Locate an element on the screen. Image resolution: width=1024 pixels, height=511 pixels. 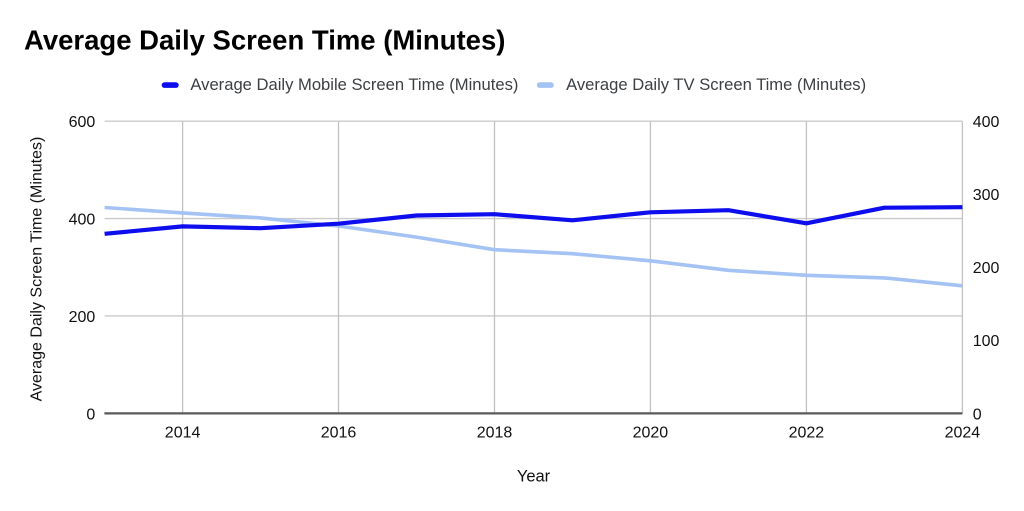
svg-text: 2022 is located at coordinates (807, 433).